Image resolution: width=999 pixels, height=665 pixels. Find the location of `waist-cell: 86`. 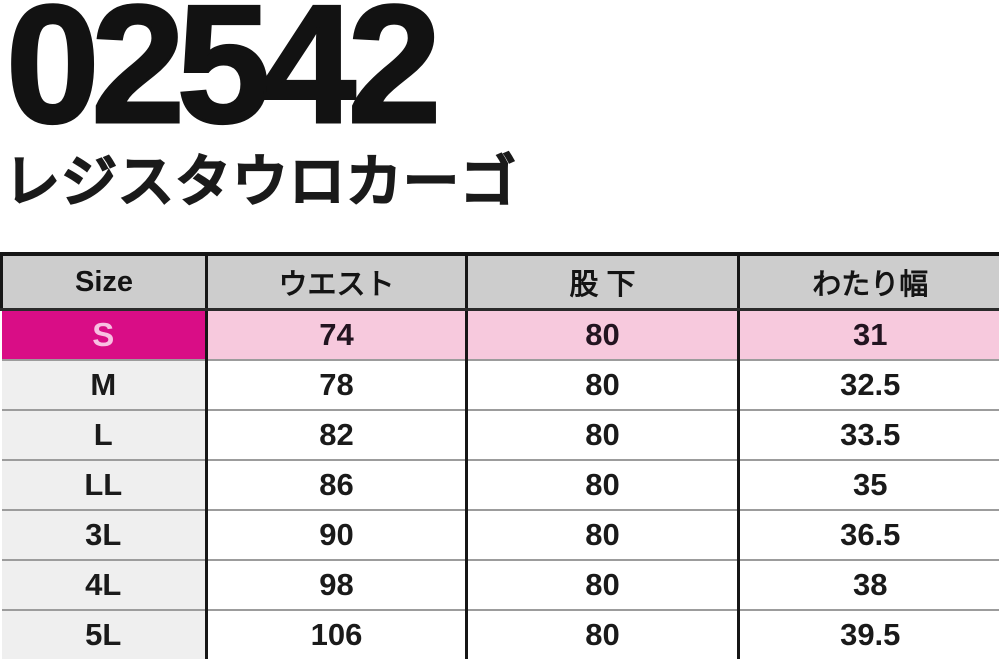

waist-cell: 86 is located at coordinates (336, 485).